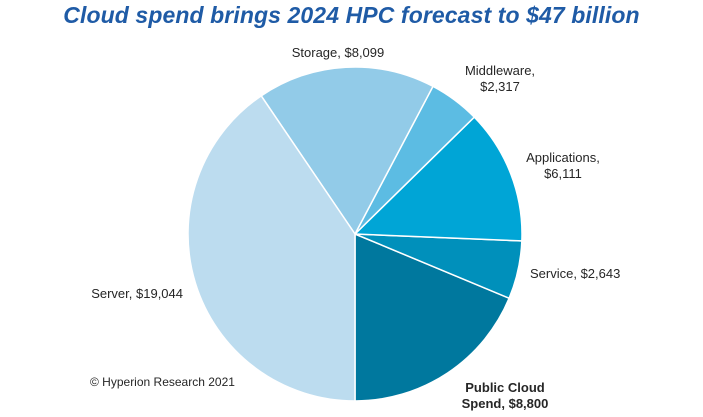 Image resolution: width=703 pixels, height=417 pixels. Describe the element at coordinates (338, 52) in the screenshot. I see `slice-label-storage: Storage, $8,099` at that location.